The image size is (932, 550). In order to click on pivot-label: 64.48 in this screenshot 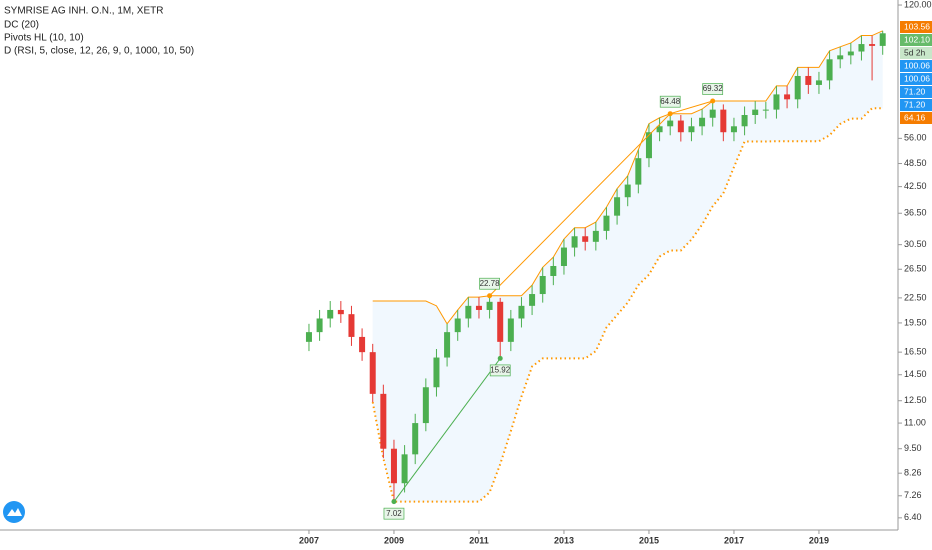, I will do `click(670, 101)`.